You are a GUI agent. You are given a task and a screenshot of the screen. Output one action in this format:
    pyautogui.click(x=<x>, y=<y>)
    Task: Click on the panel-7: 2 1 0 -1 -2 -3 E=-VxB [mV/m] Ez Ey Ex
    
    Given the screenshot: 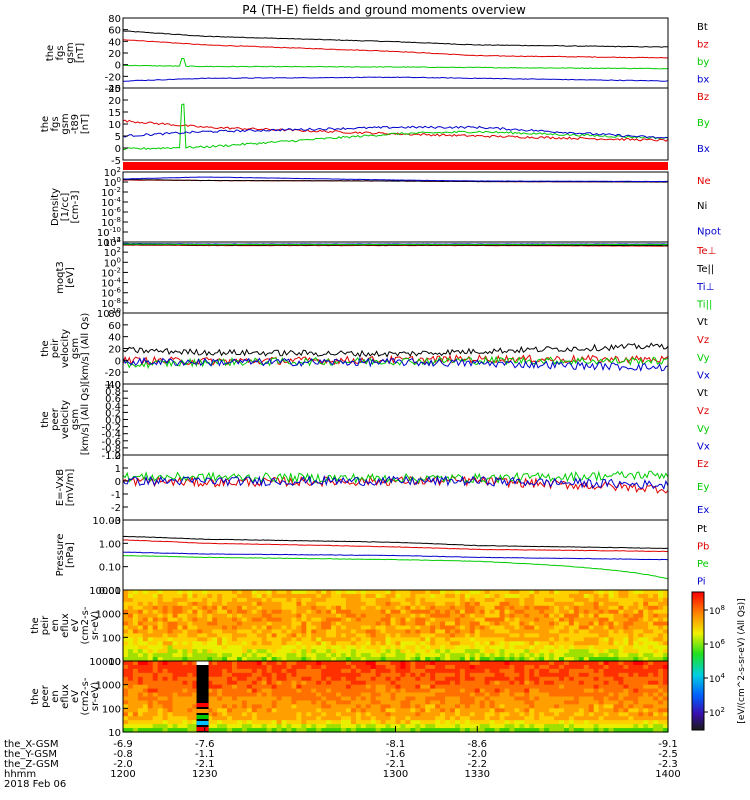 What is the action you would take?
    pyautogui.click(x=382, y=489)
    